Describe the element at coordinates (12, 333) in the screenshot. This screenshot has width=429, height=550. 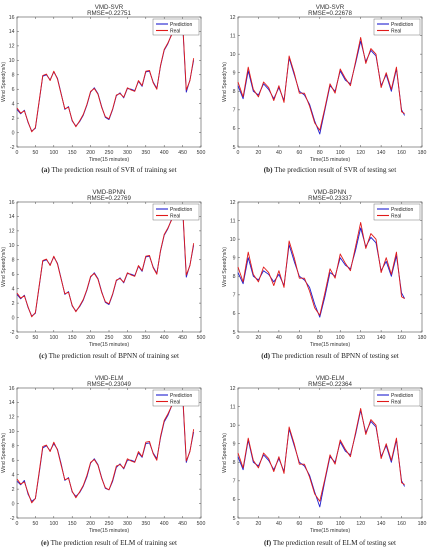
I see `y-tick-label: -2` at that location.